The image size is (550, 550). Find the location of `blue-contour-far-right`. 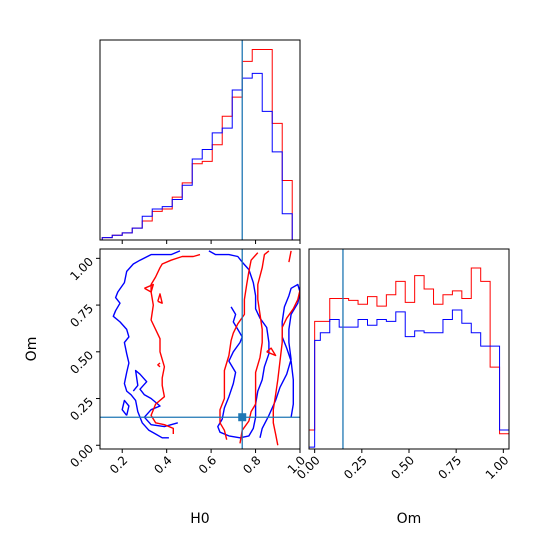

blue-contour-far-right is located at coordinates (279, 360).